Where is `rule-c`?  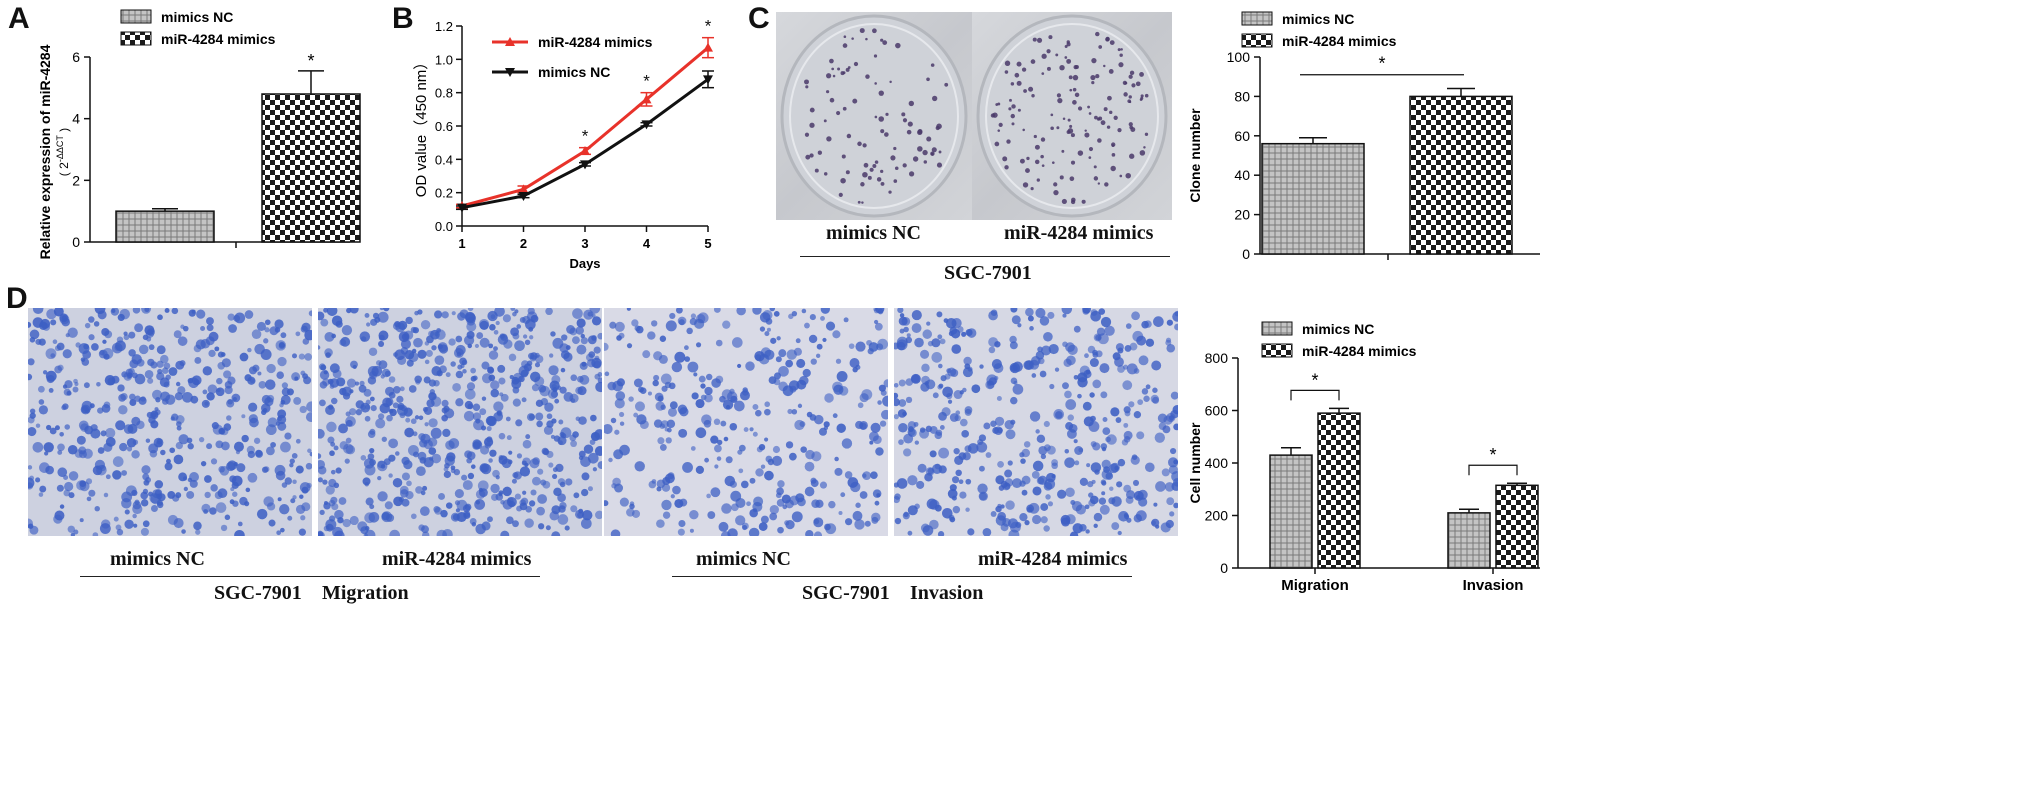
rule-c is located at coordinates (985, 256).